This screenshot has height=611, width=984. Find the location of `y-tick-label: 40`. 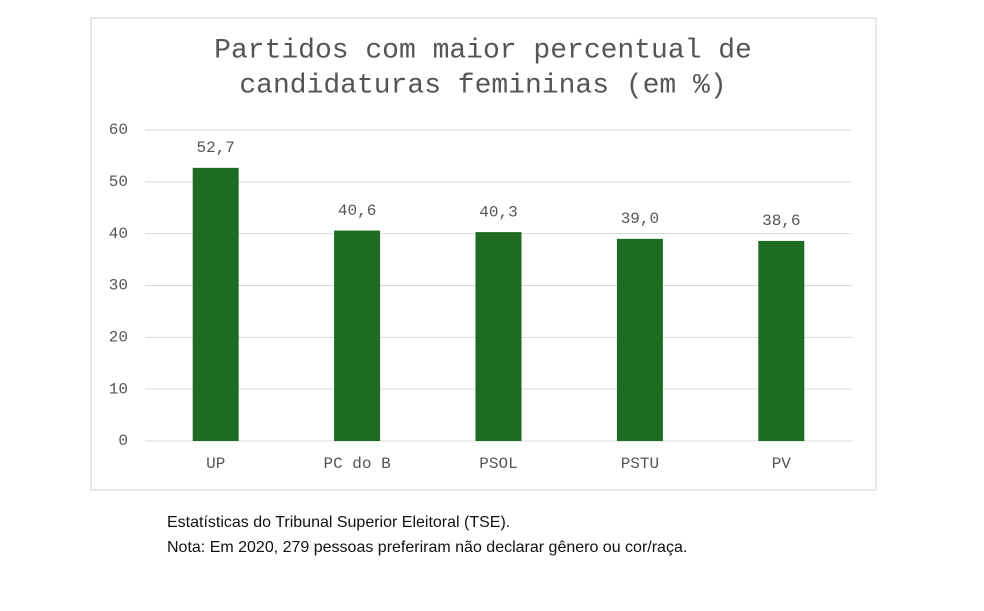

y-tick-label: 40 is located at coordinates (118, 234).